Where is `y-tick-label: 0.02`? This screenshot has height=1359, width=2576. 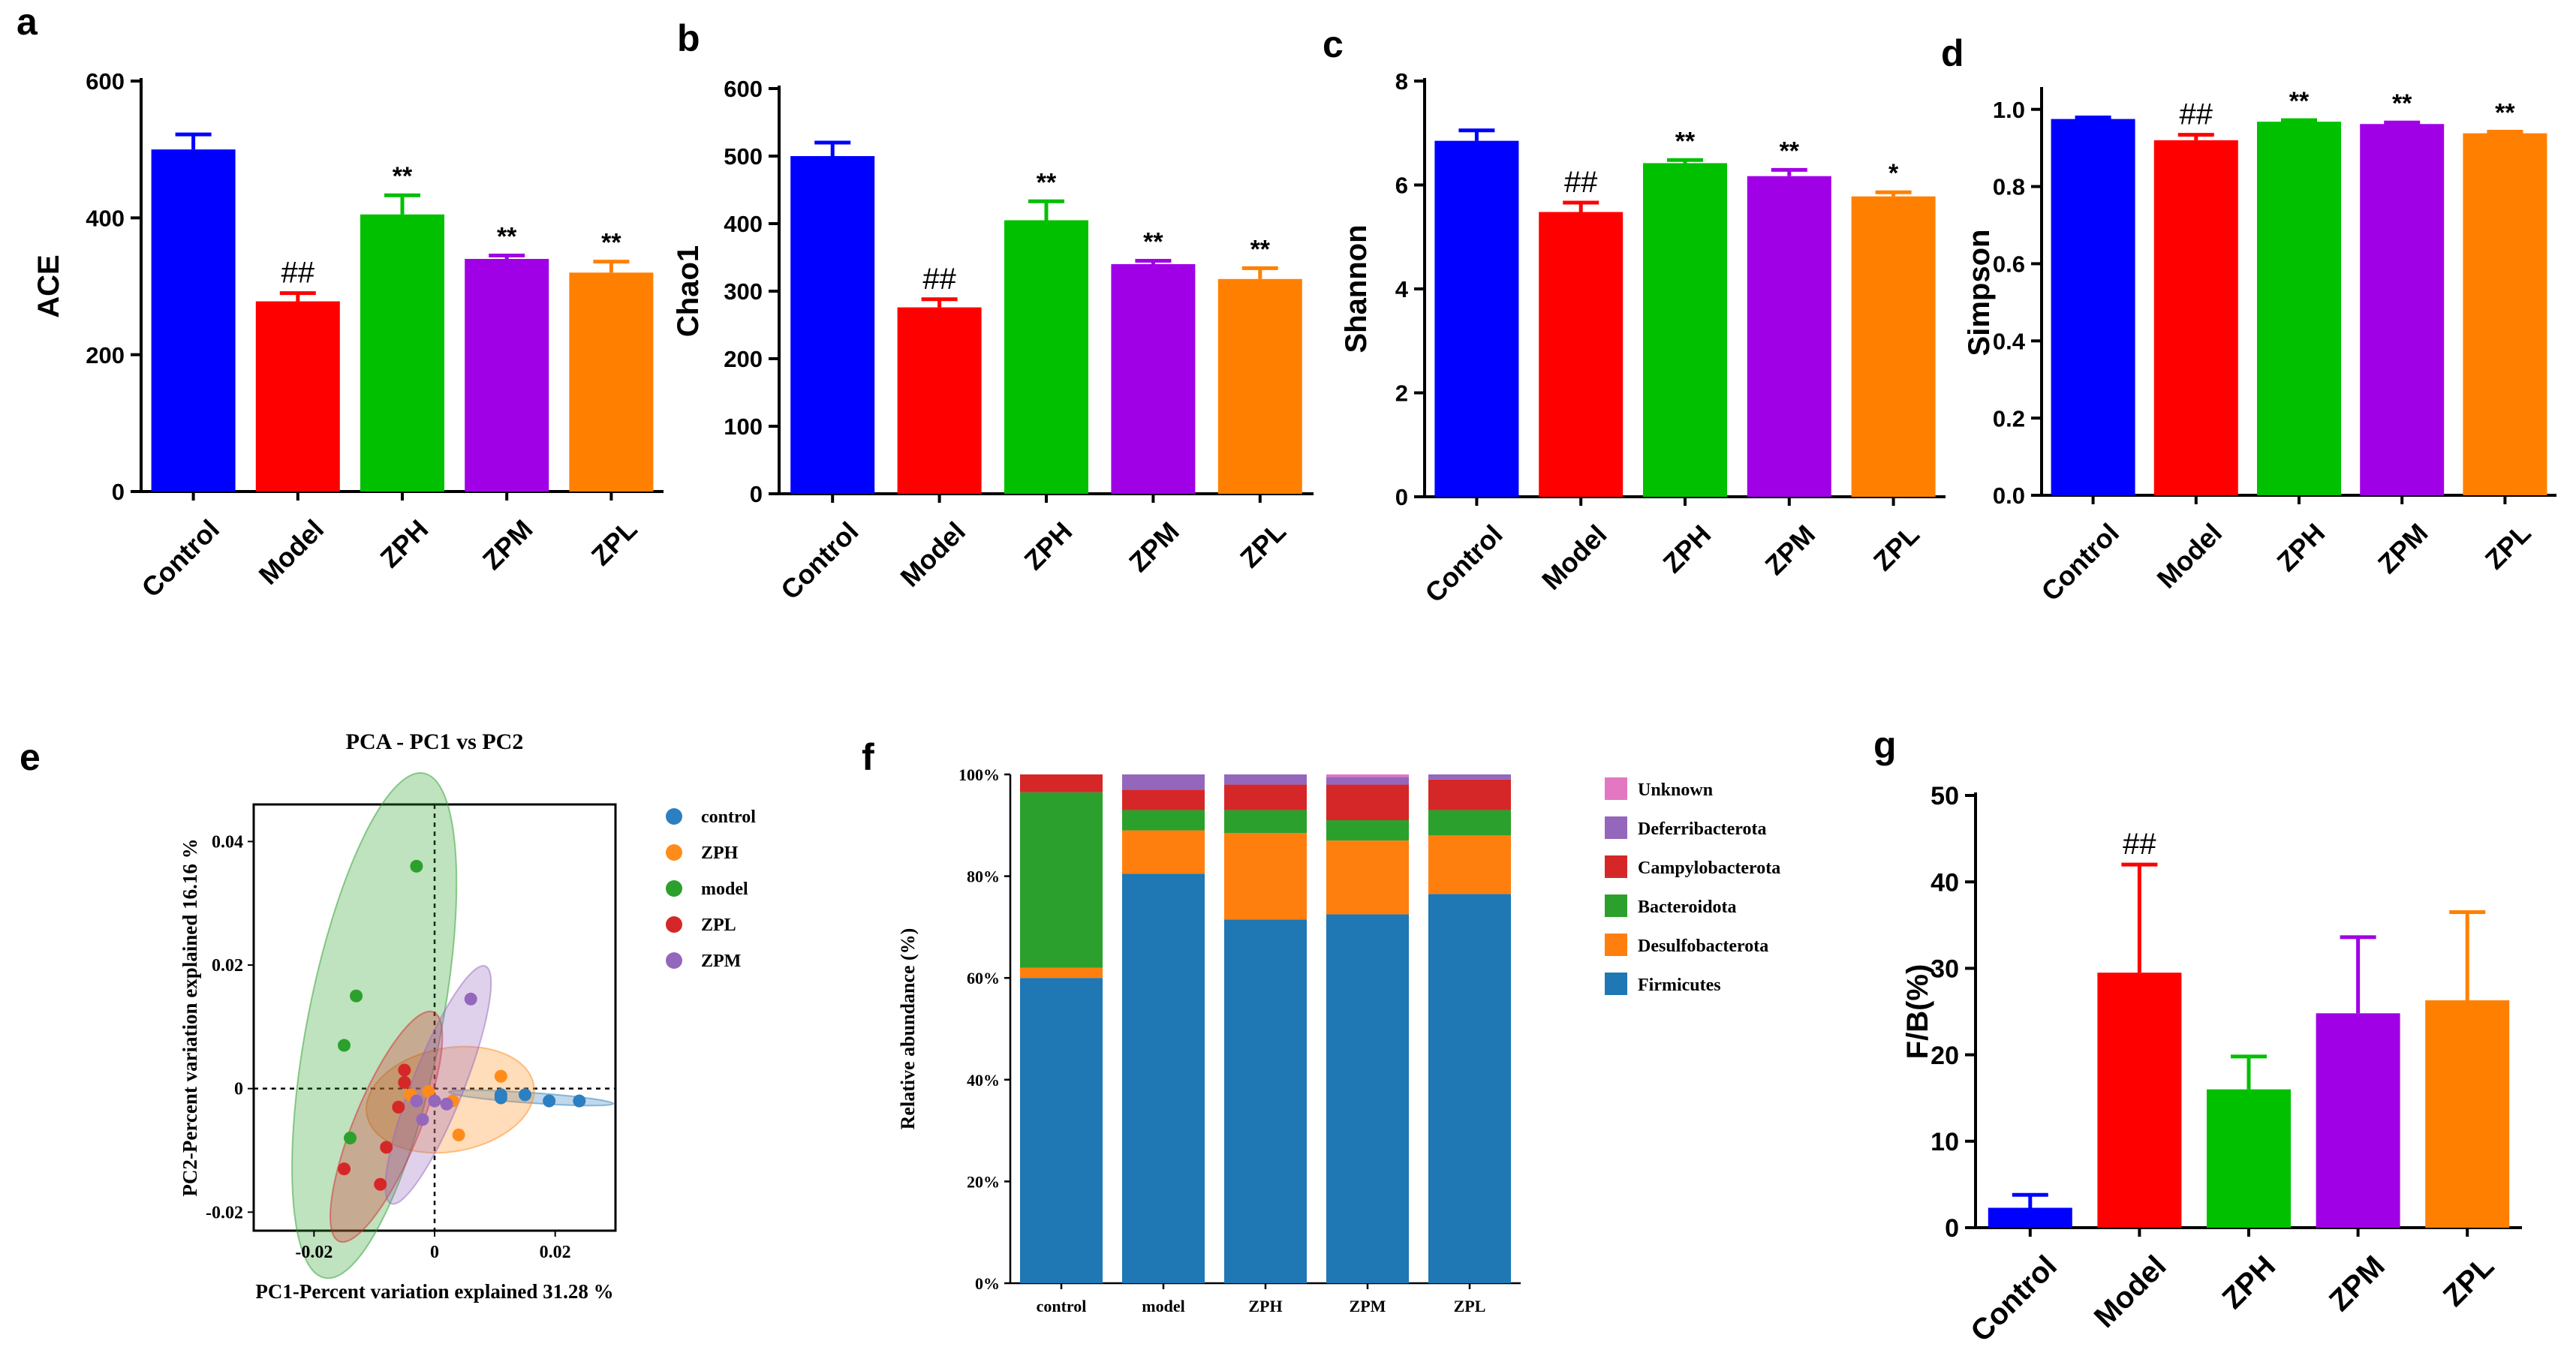
y-tick-label: 0.02 is located at coordinates (227, 966).